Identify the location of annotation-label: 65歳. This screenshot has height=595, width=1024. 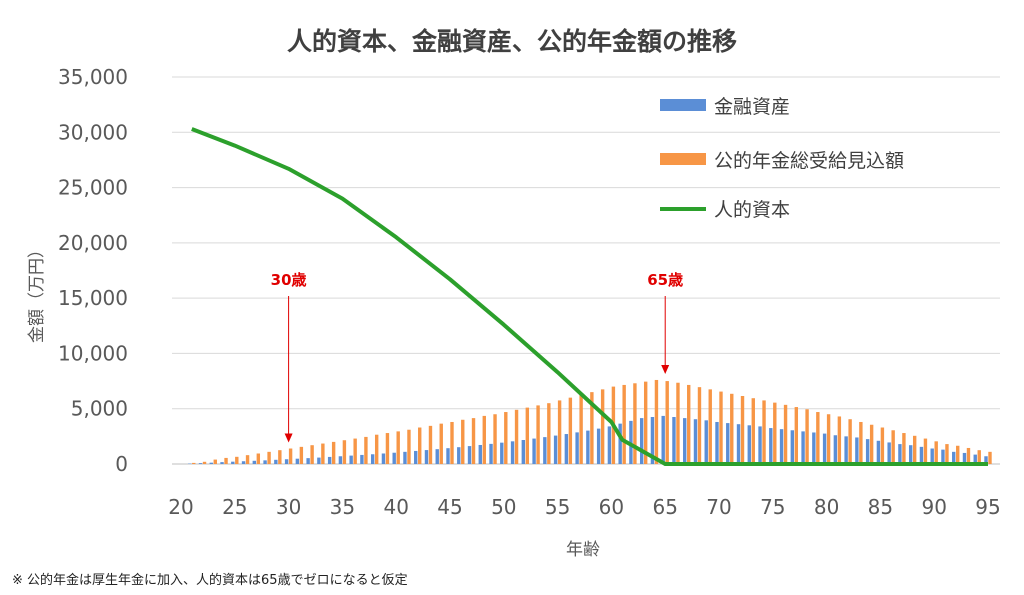
(665, 280).